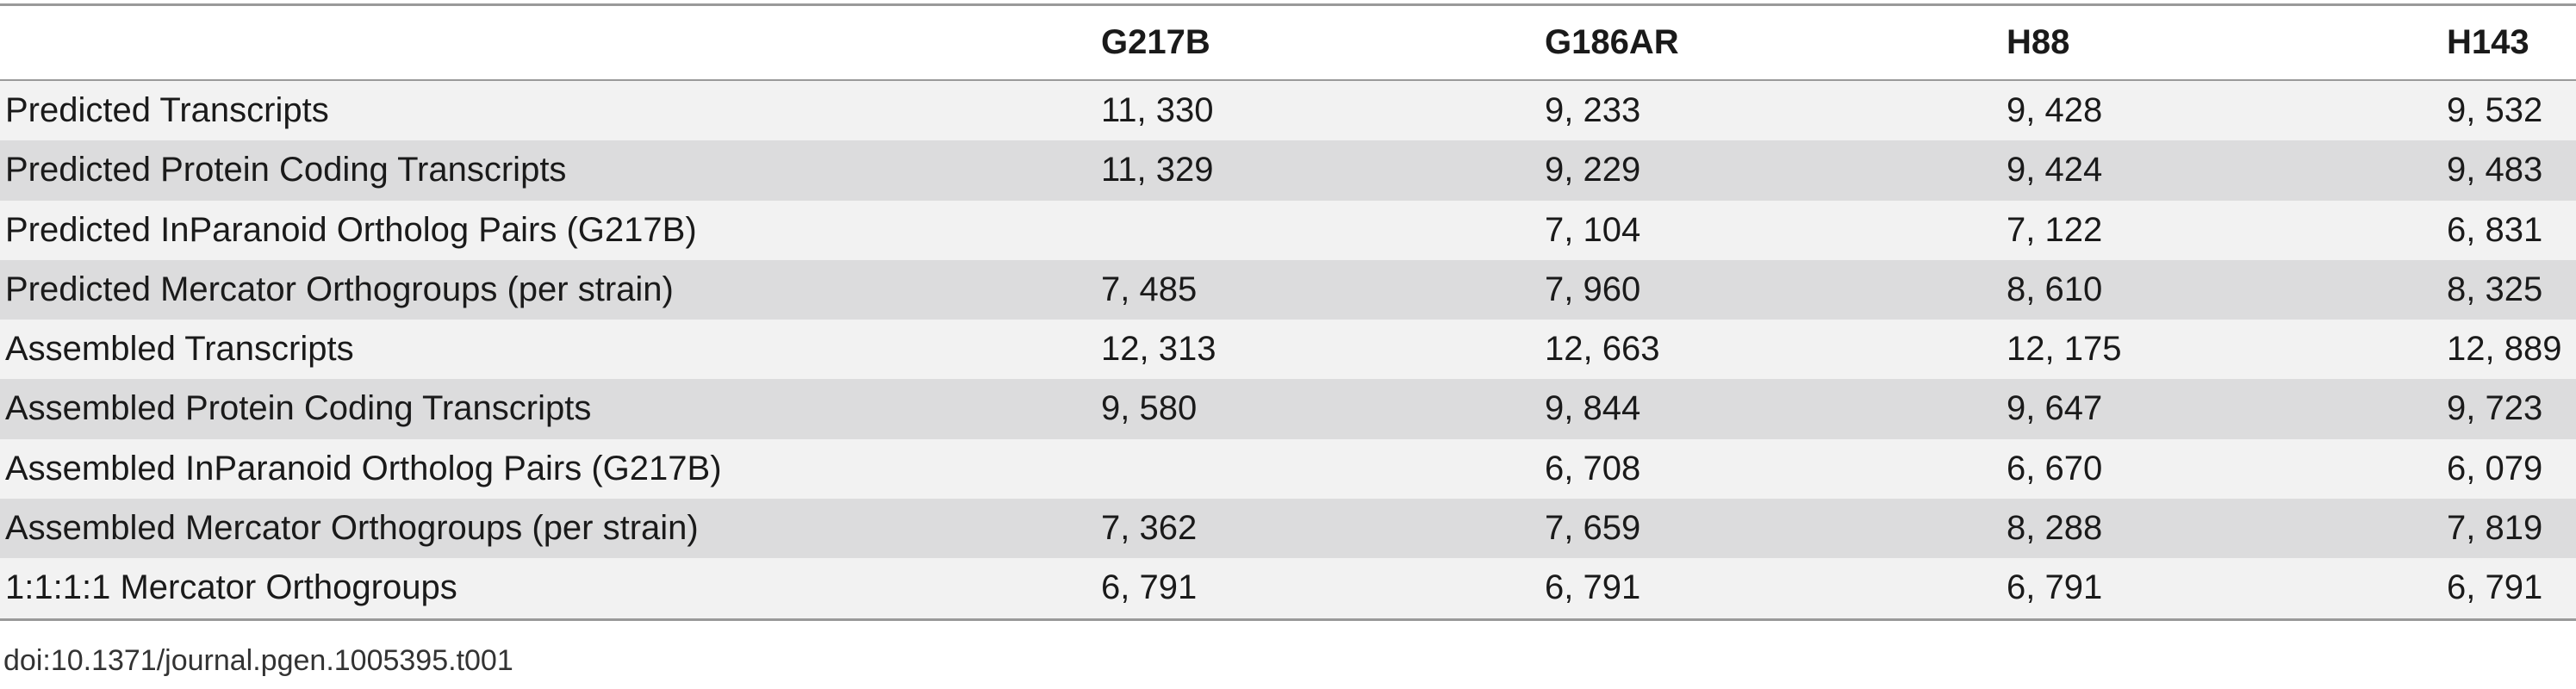 The image size is (2576, 689). Describe the element at coordinates (2488, 42) in the screenshot. I see `column-header-h143: H143` at that location.